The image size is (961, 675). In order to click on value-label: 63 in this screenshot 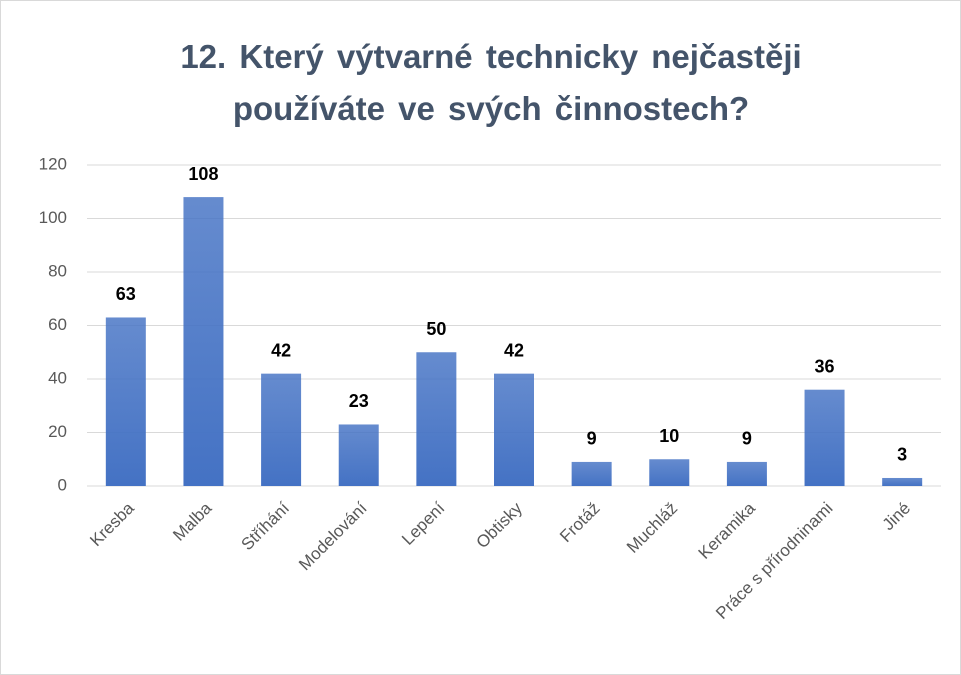, I will do `click(126, 294)`.